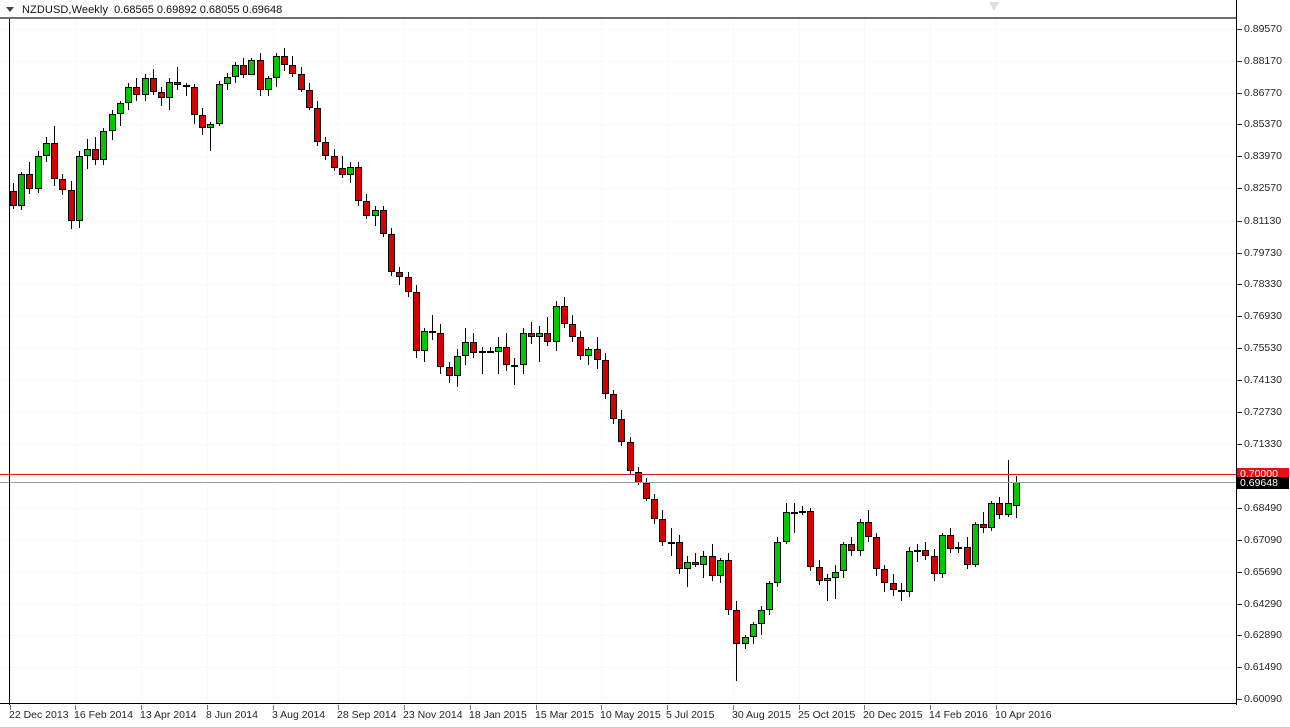 This screenshot has height=728, width=1290. Describe the element at coordinates (1263, 252) in the screenshot. I see `price-tick-label: 0.79730` at that location.